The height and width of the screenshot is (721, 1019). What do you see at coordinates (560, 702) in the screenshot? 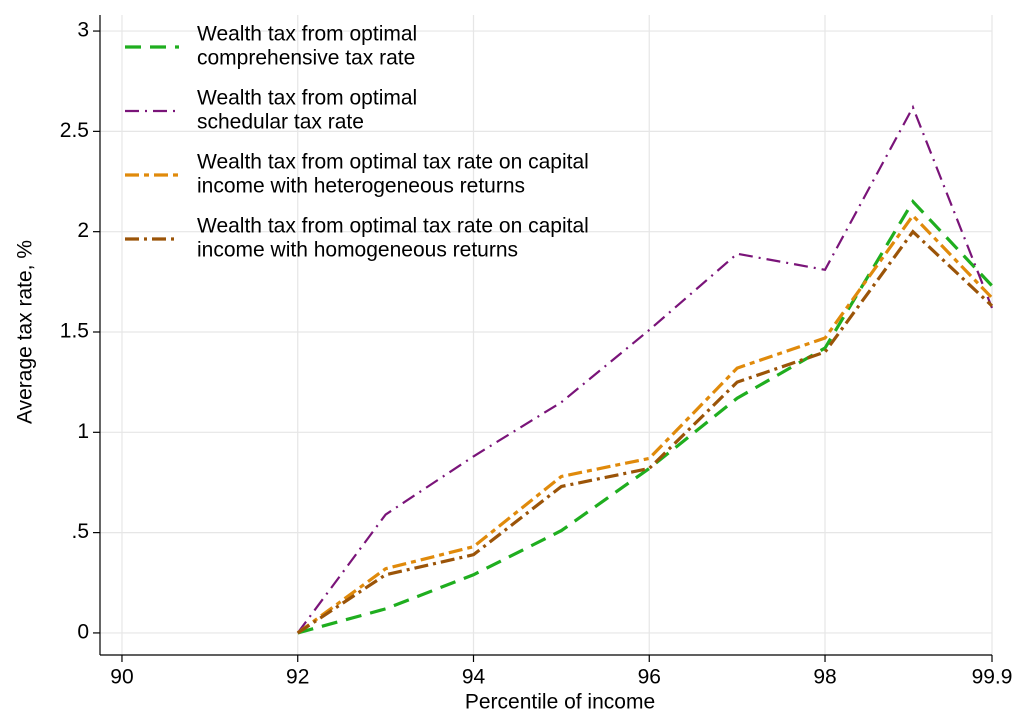
I see `x-axis-label: Percentile of income` at bounding box center [560, 702].